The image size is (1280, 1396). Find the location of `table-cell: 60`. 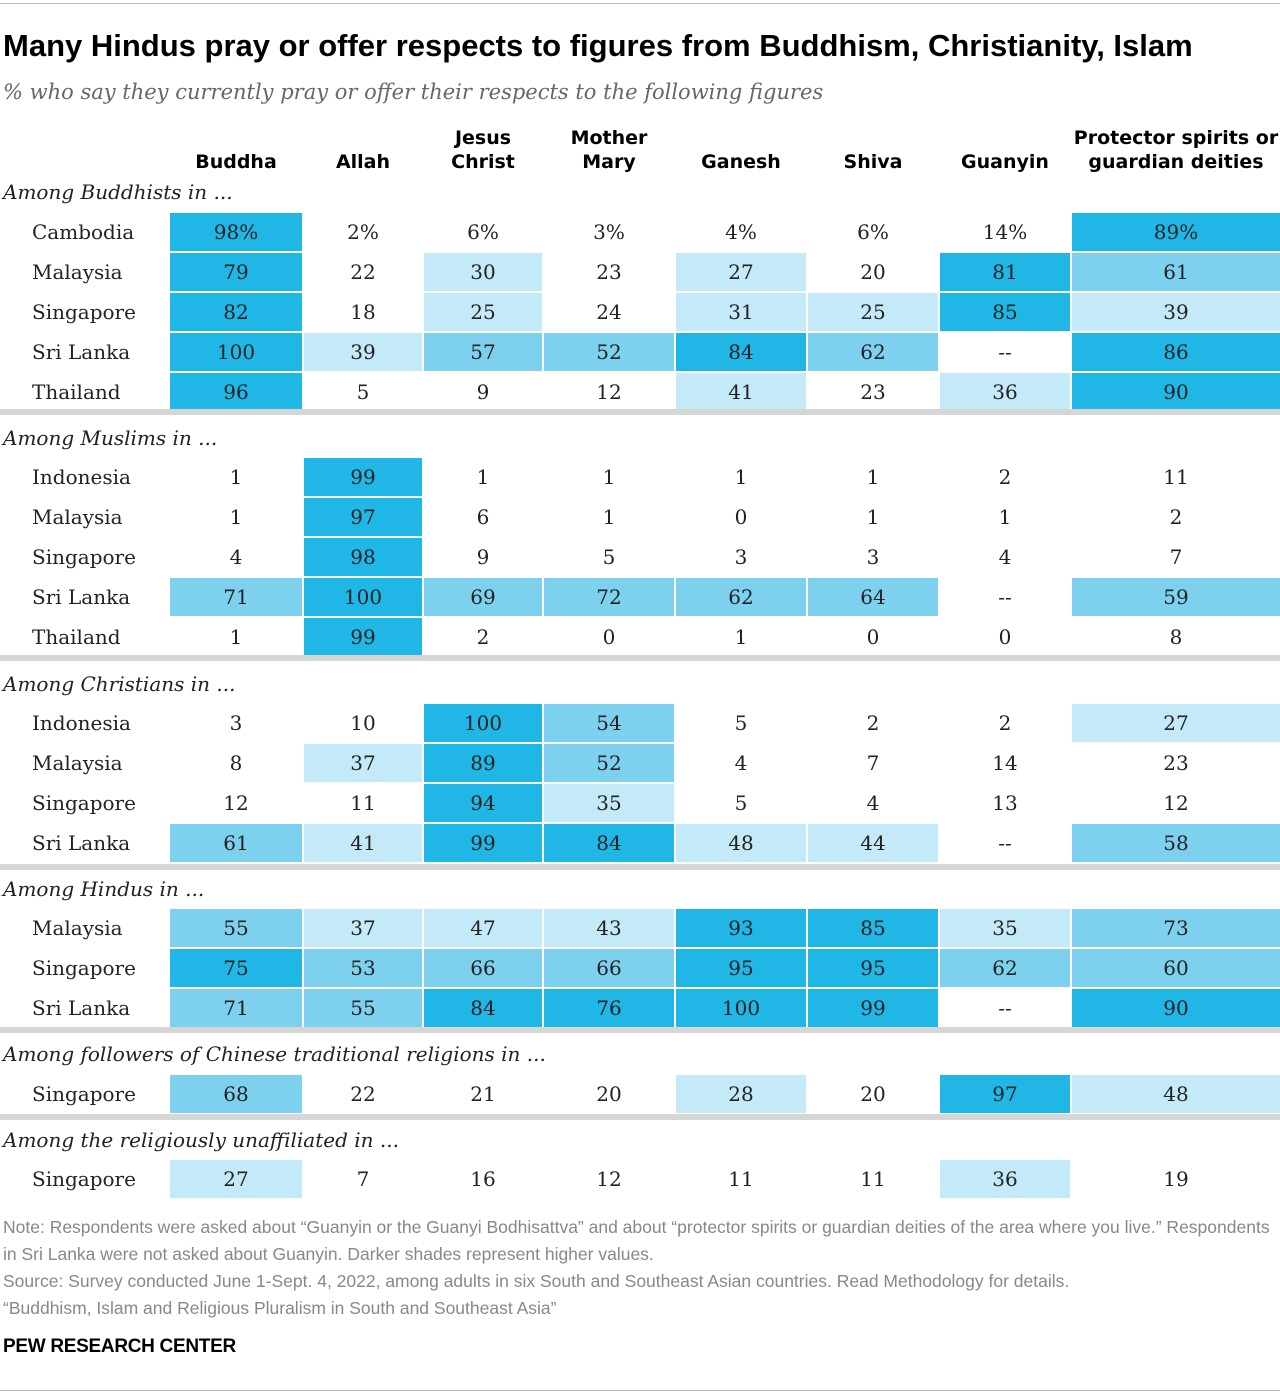

table-cell: 60 is located at coordinates (1176, 968).